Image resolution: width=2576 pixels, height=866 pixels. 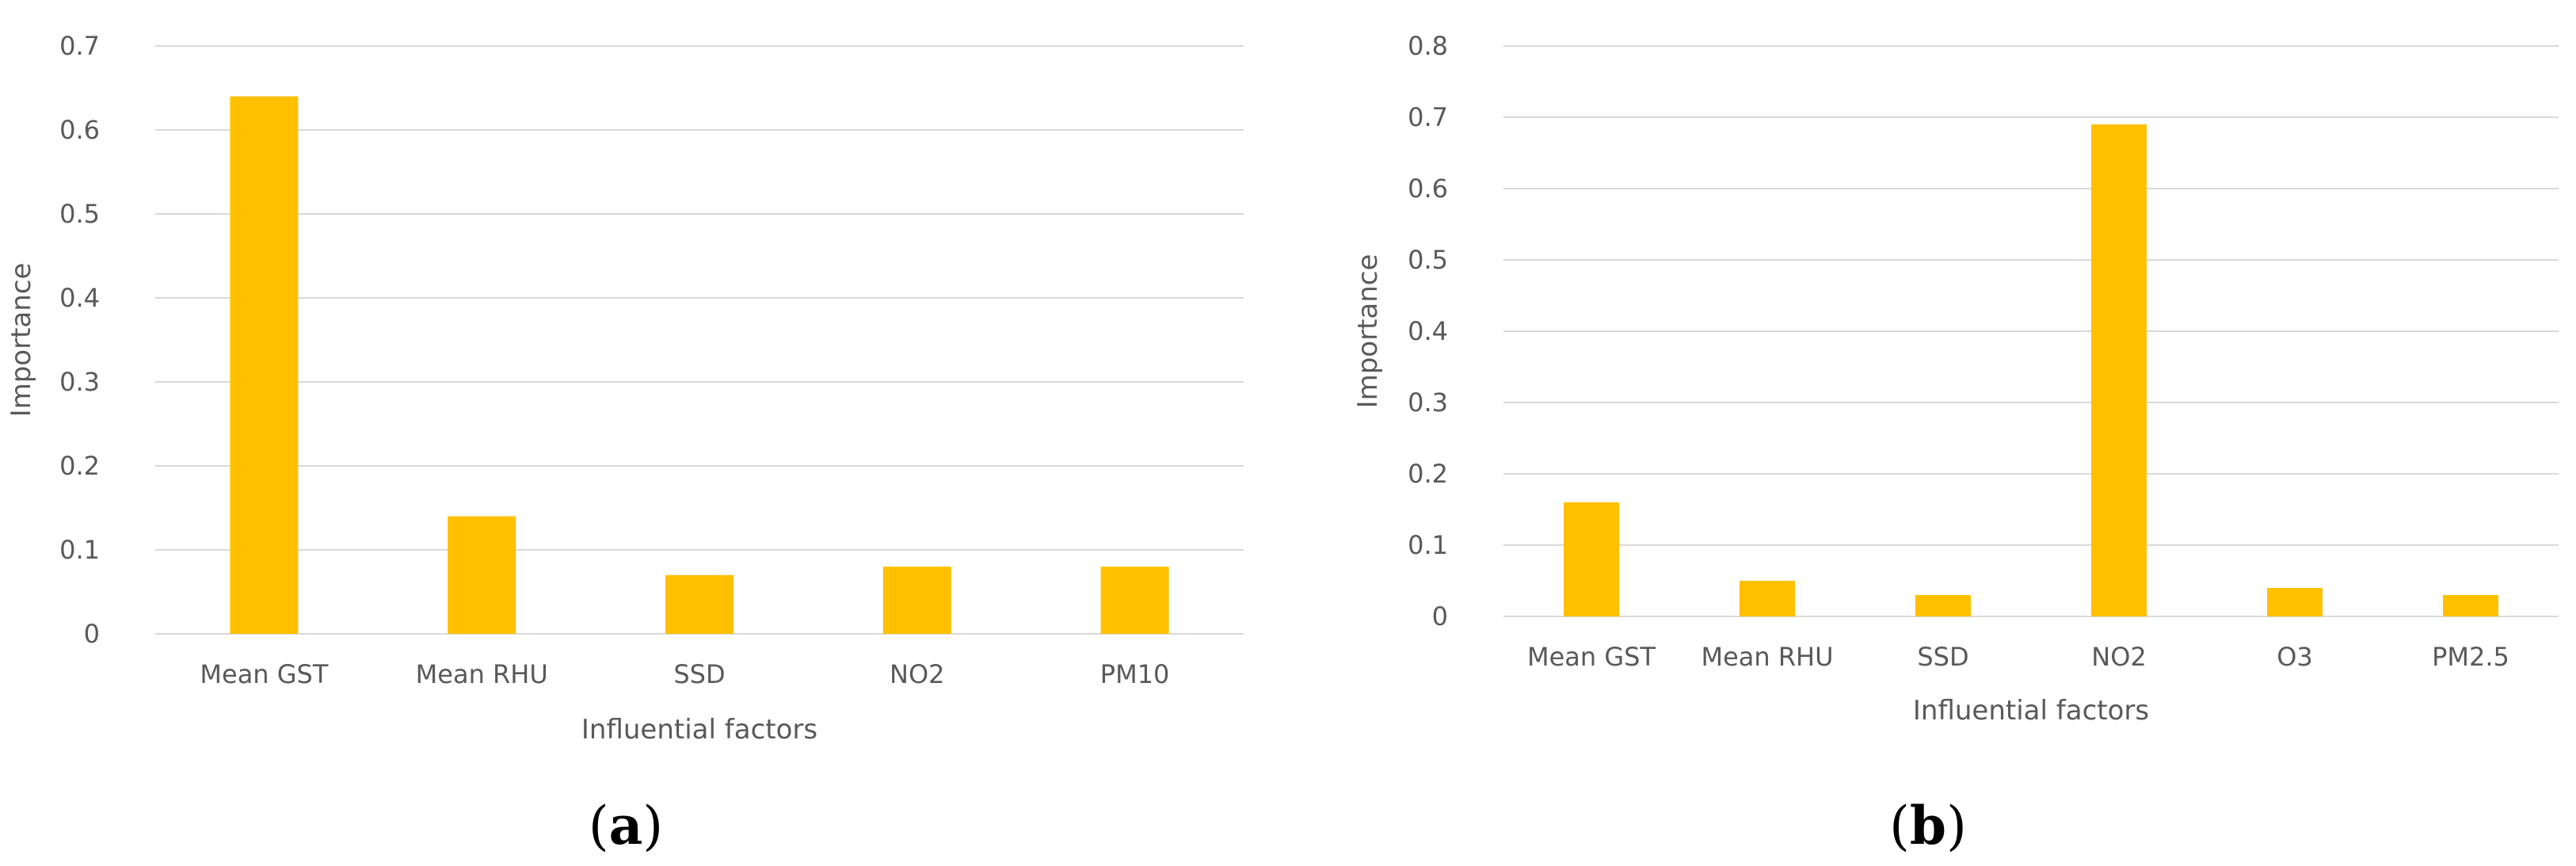 What do you see at coordinates (699, 730) in the screenshot?
I see `chart0-xlabel: Influential factors` at bounding box center [699, 730].